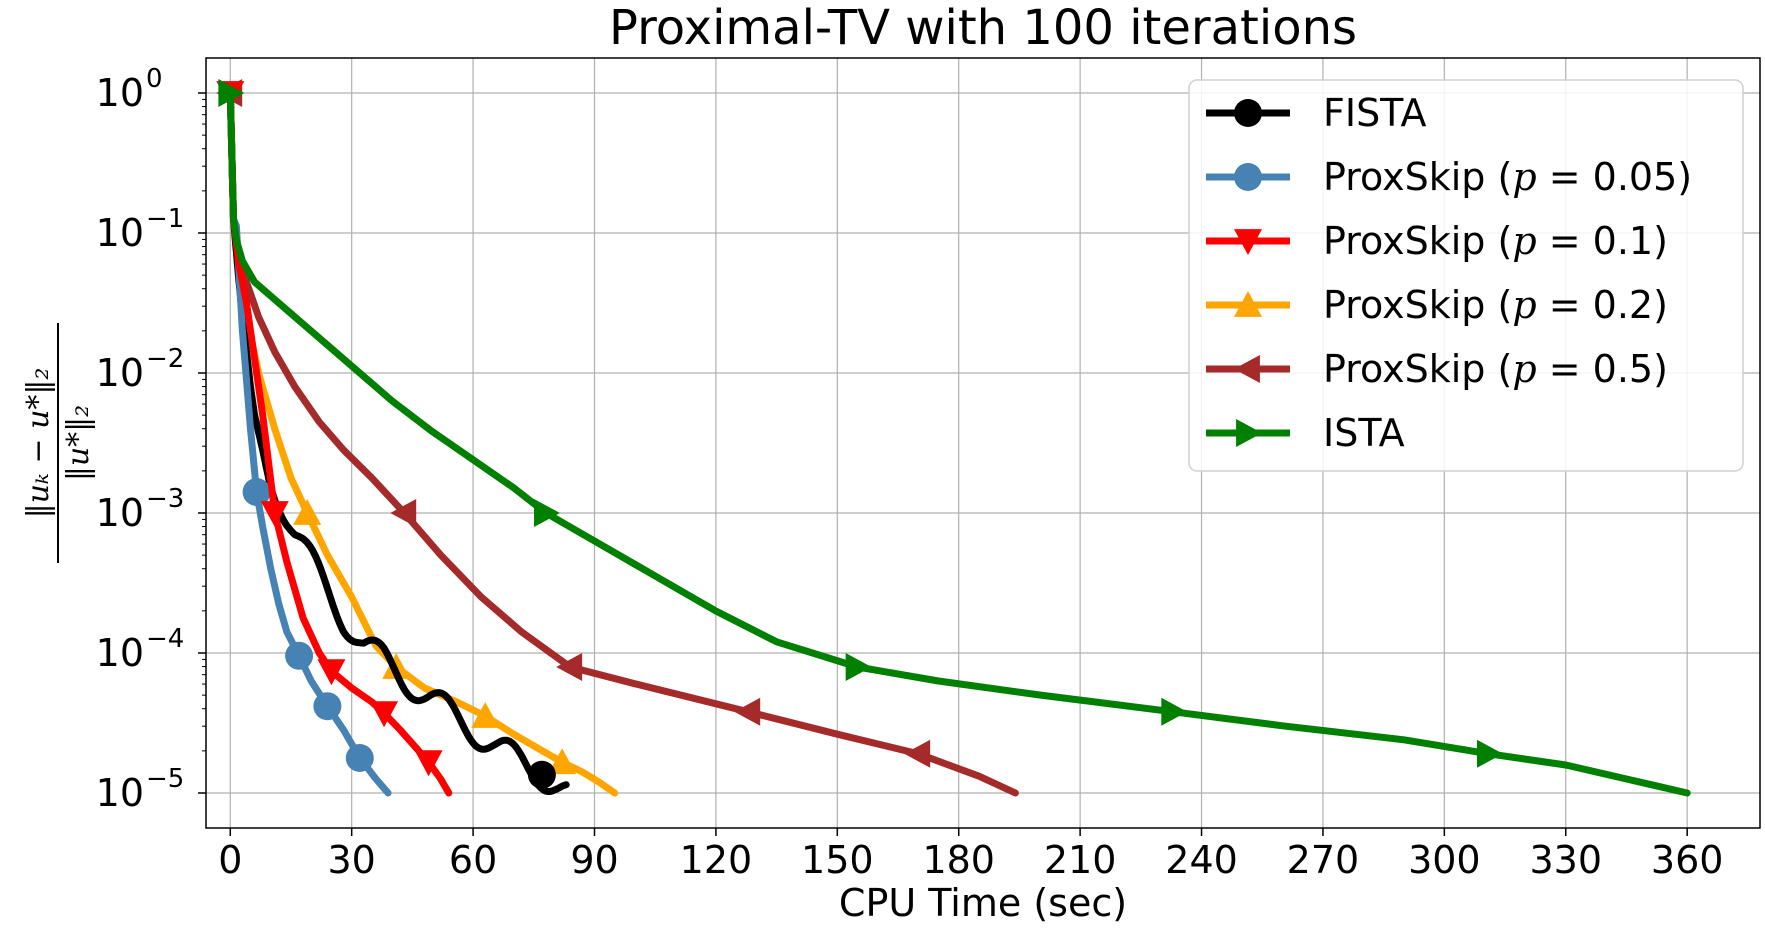  I want to click on legend-entry-fista: FISTA, so click(1316, 113).